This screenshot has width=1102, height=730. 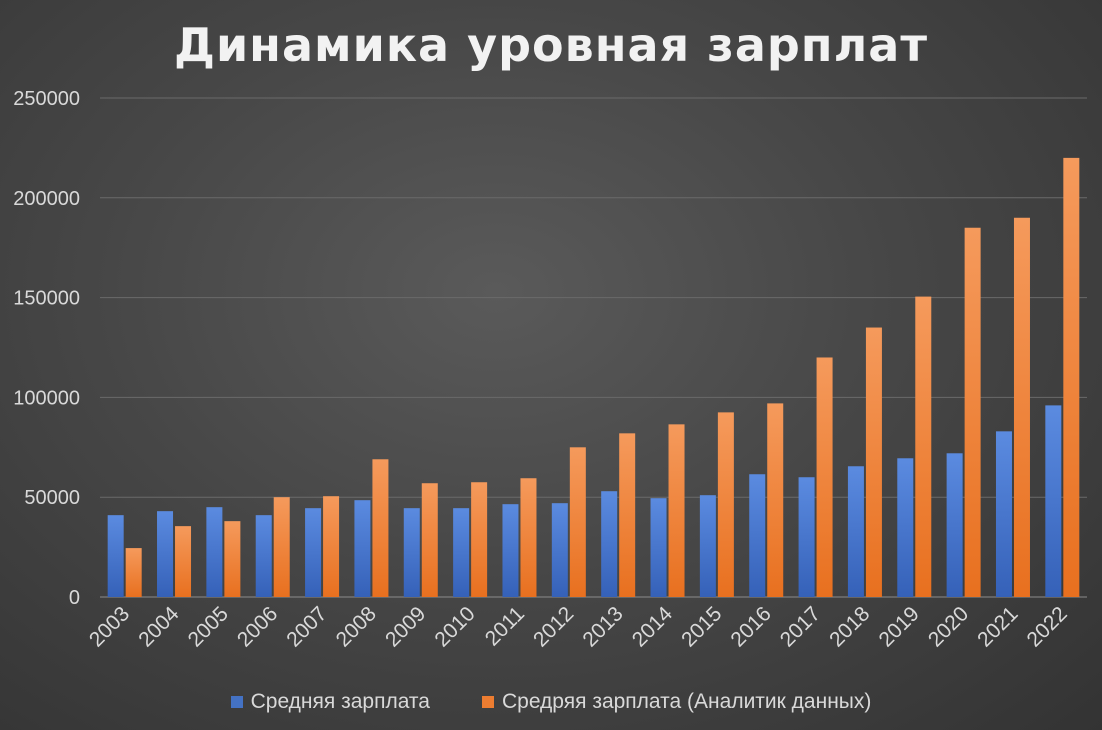 I want to click on x-tick-label: 2020, so click(x=948, y=626).